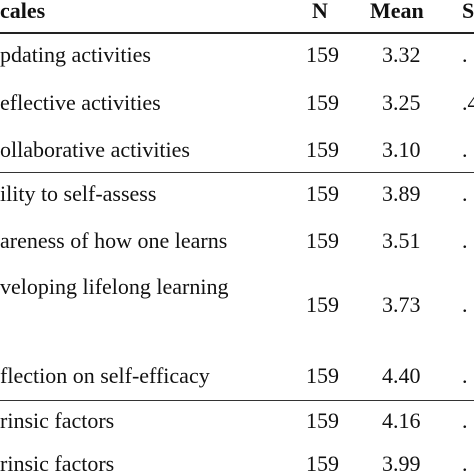 The width and height of the screenshot is (474, 476). Describe the element at coordinates (23, 11) in the screenshot. I see `col-header-scales: cales` at that location.